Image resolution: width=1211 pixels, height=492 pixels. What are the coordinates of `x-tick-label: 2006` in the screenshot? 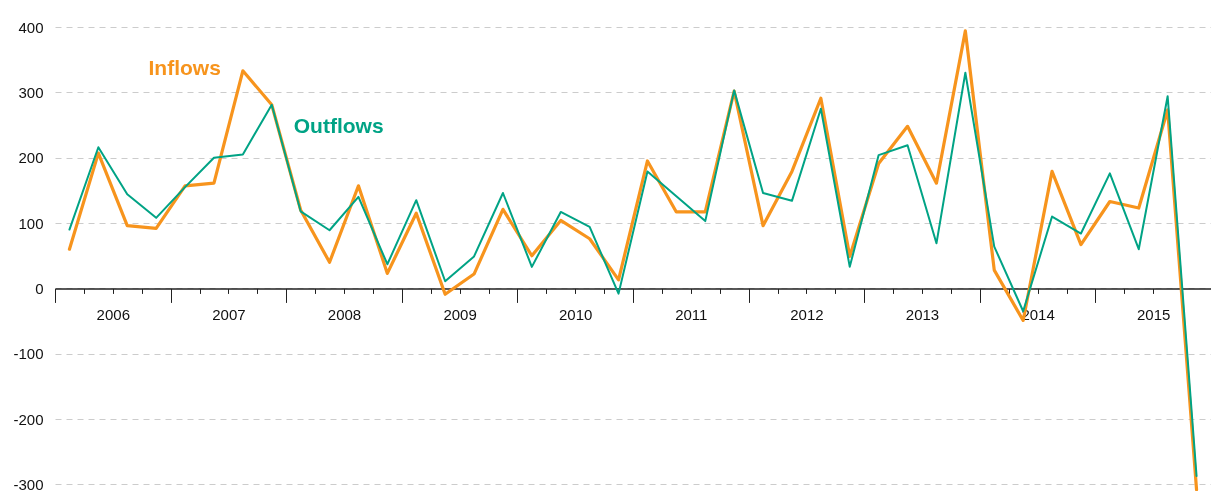 It's located at (113, 314).